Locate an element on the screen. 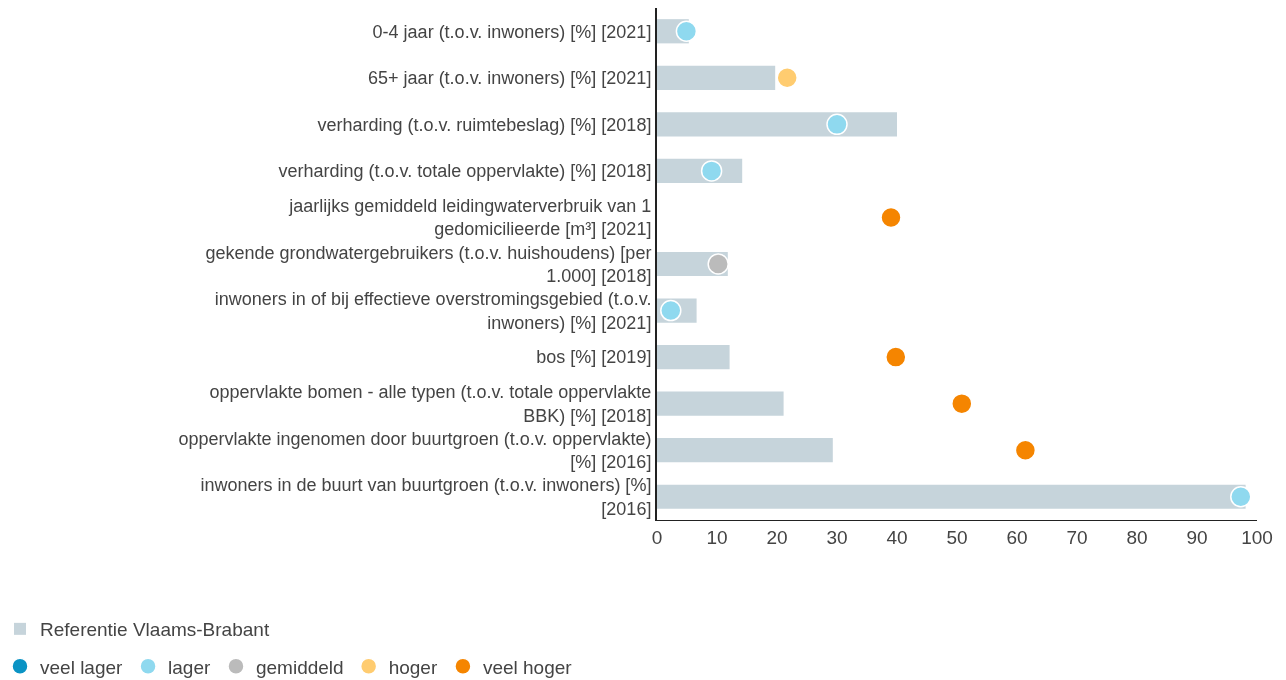 The width and height of the screenshot is (1286, 680). y-tick-label: jaarlijks gemiddeld leidingwaterverbruik van 1 gedomicilieerde [m³] [2021] is located at coordinates (470, 218).